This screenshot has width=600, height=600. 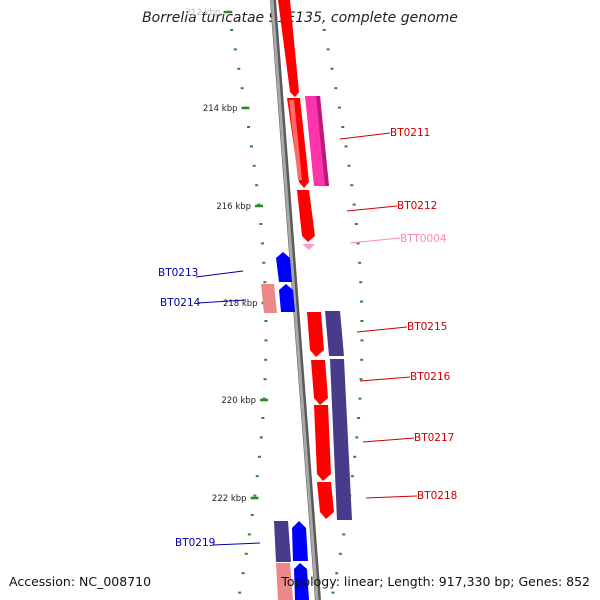 I want to click on gene-bt0216, so click(x=319, y=382).